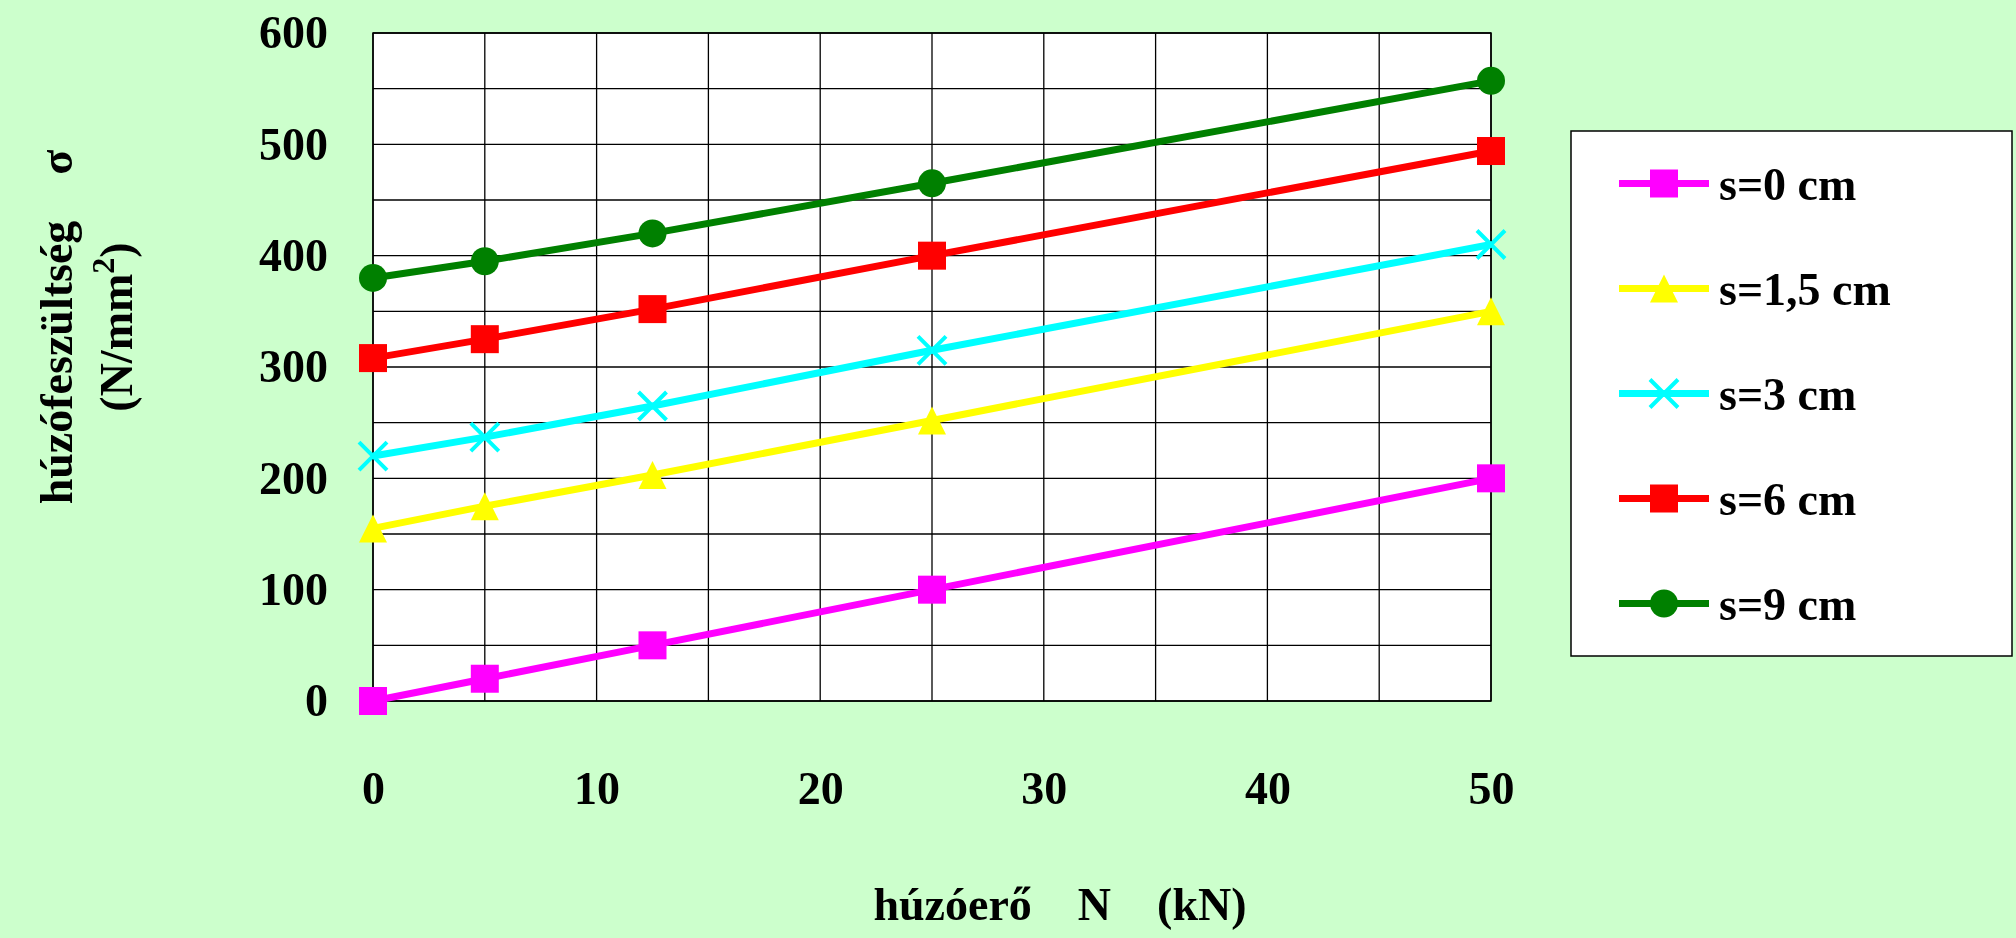 The width and height of the screenshot is (2016, 938). Describe the element at coordinates (293, 144) in the screenshot. I see `y-tick-label: 500` at that location.